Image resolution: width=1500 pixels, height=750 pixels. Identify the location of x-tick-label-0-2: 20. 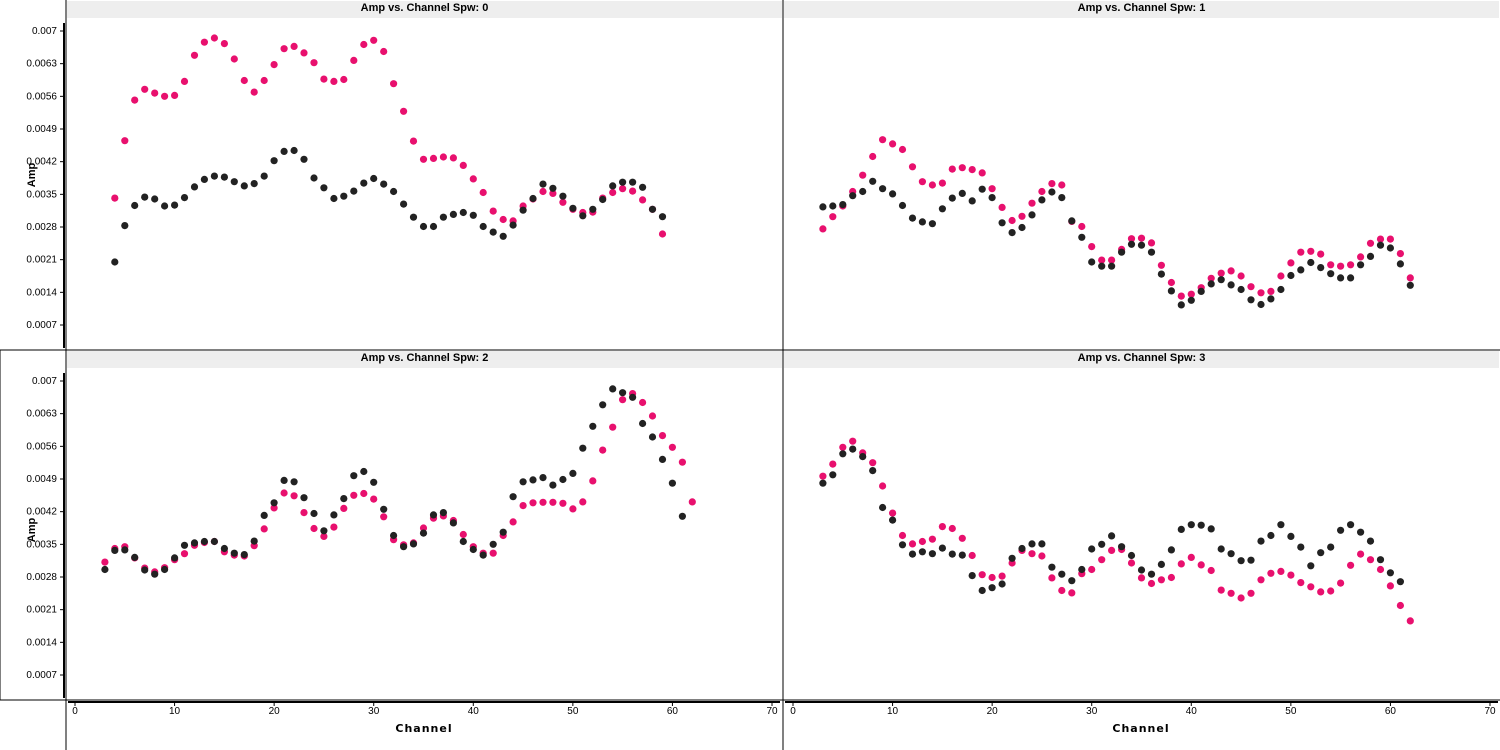
(275, 711).